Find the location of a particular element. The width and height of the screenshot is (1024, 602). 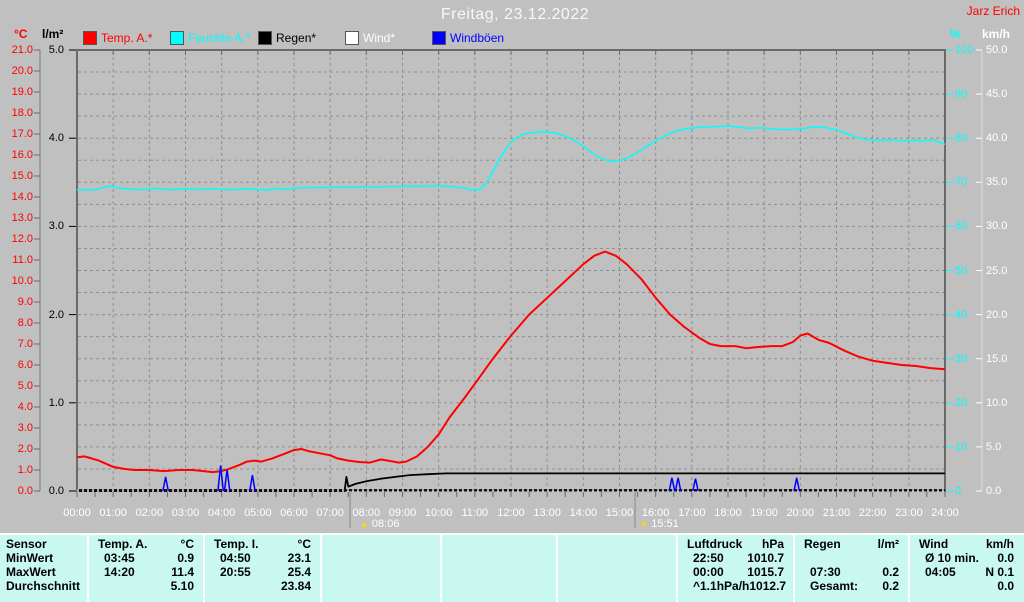

wind-tick-label: 10.0 is located at coordinates (997, 402).